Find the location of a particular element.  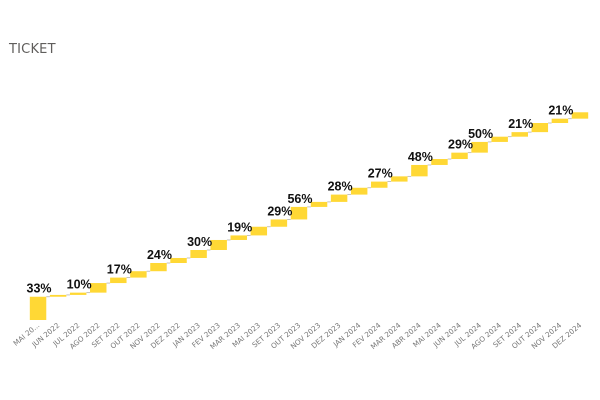

data-label: 10% is located at coordinates (79, 285).